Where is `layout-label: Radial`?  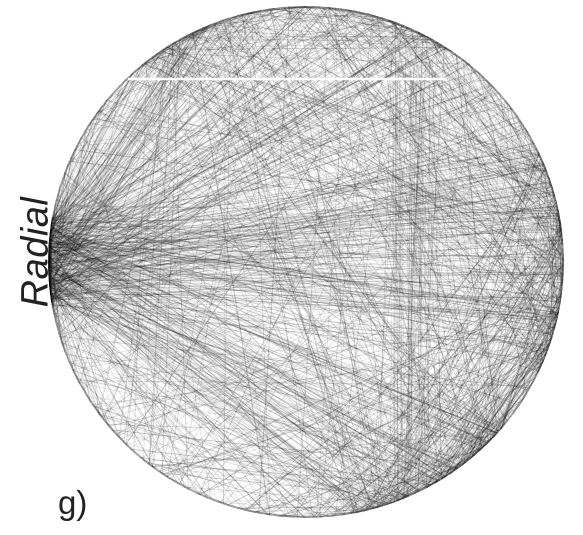
layout-label: Radial is located at coordinates (36, 252).